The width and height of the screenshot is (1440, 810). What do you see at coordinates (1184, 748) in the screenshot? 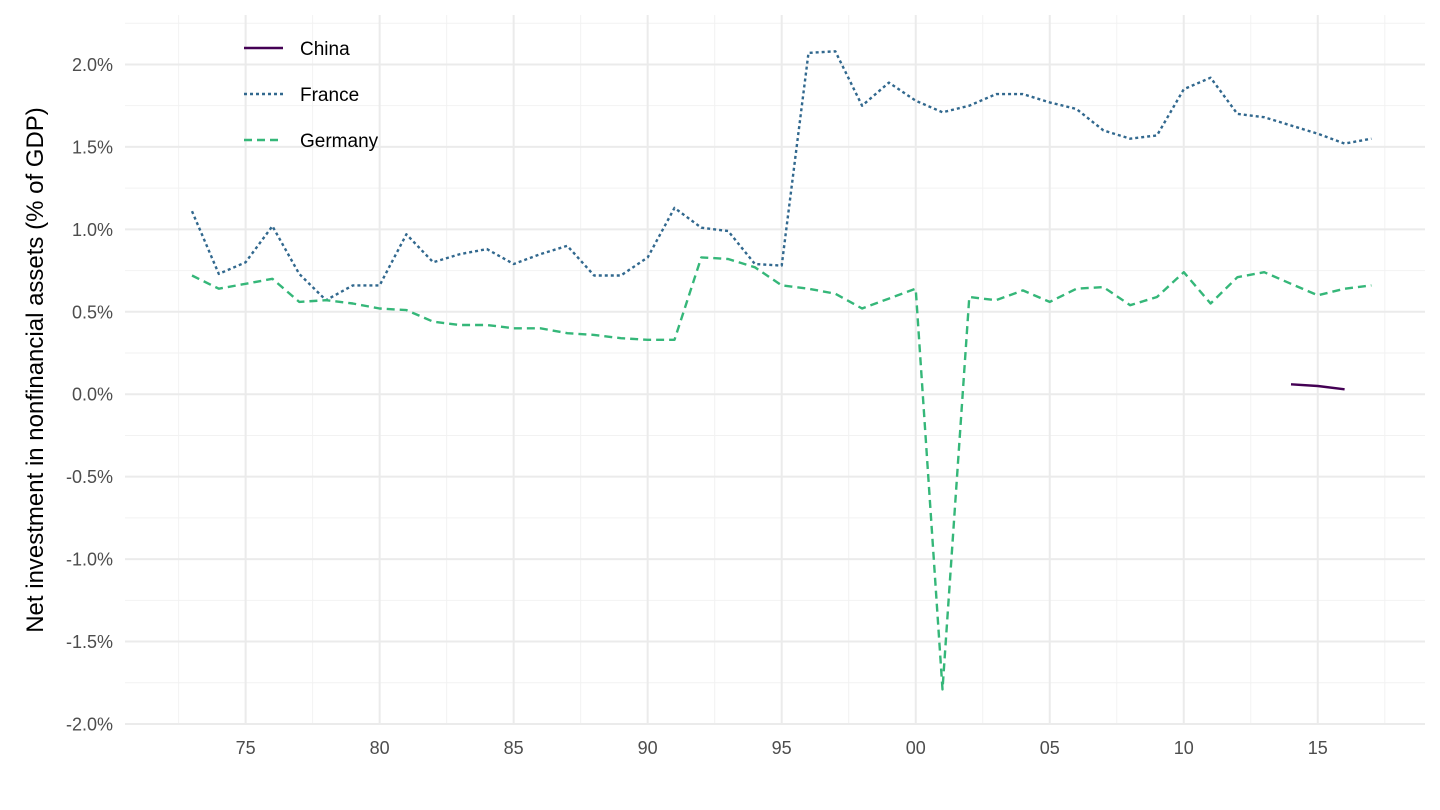
I see `x-tick-label: 10` at bounding box center [1184, 748].